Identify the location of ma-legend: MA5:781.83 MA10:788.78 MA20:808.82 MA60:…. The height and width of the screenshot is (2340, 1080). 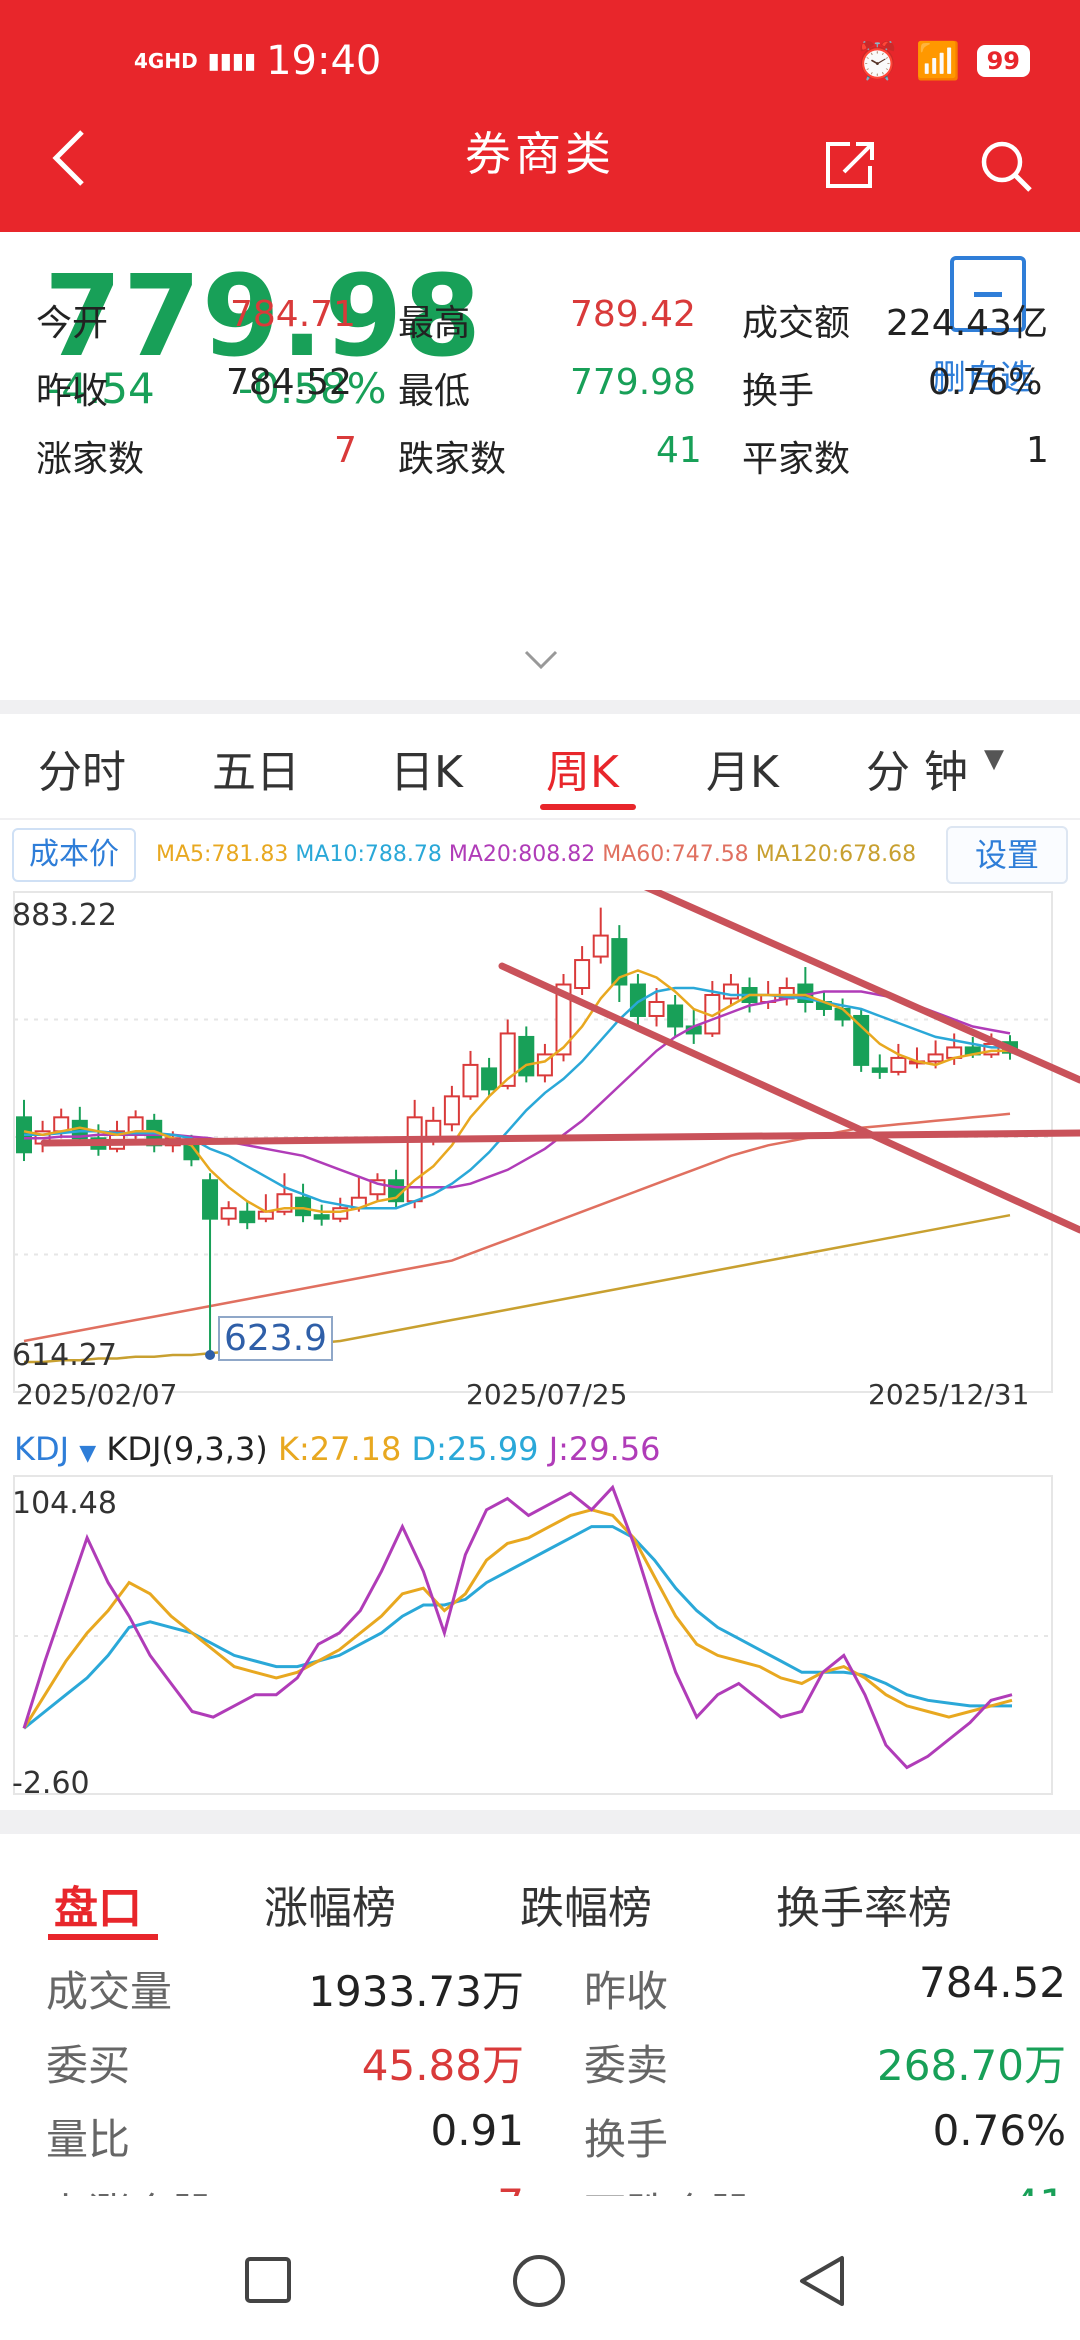
(536, 854).